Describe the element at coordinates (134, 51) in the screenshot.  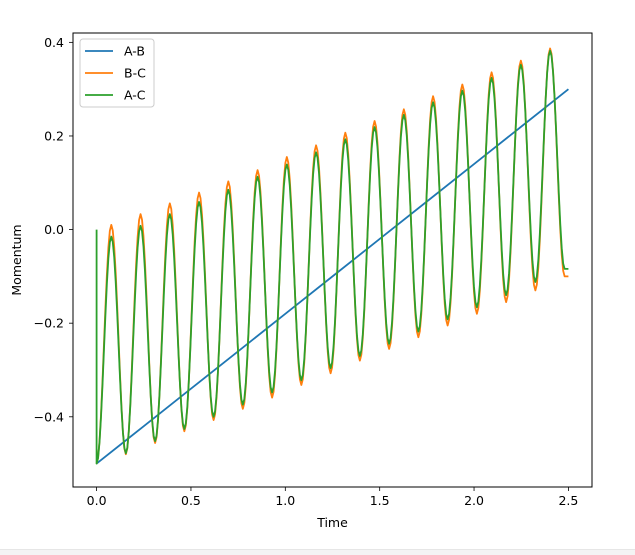
I see `legend-label-a-b: A-B` at that location.